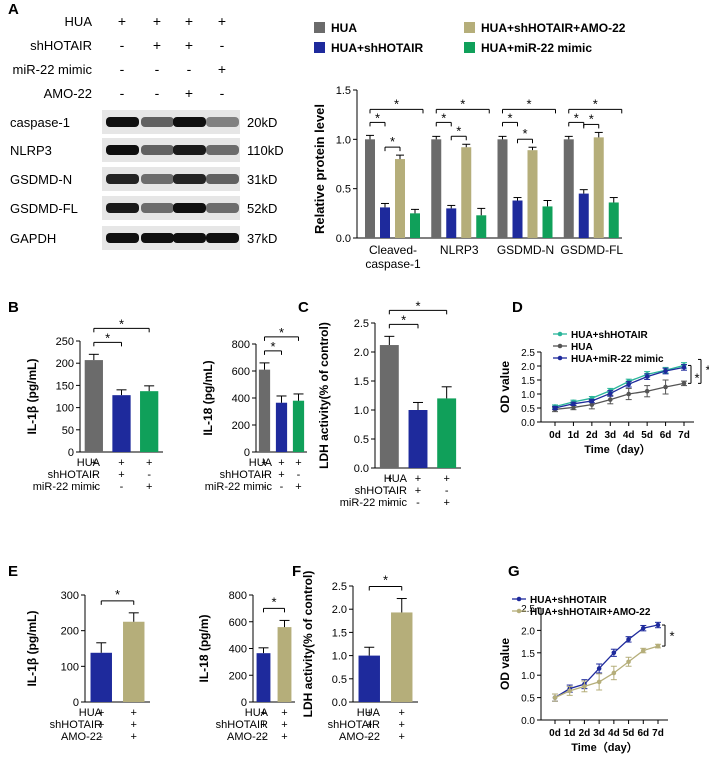 This screenshot has height=779, width=709. I want to click on chart-F-ytick-label: 0.5, so click(339, 680).